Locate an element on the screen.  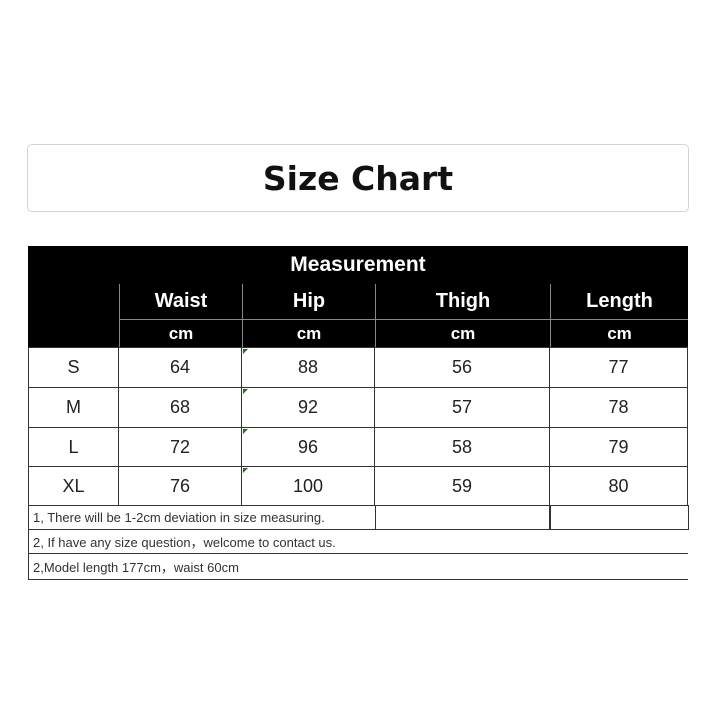
column-header: Hip is located at coordinates (308, 302).